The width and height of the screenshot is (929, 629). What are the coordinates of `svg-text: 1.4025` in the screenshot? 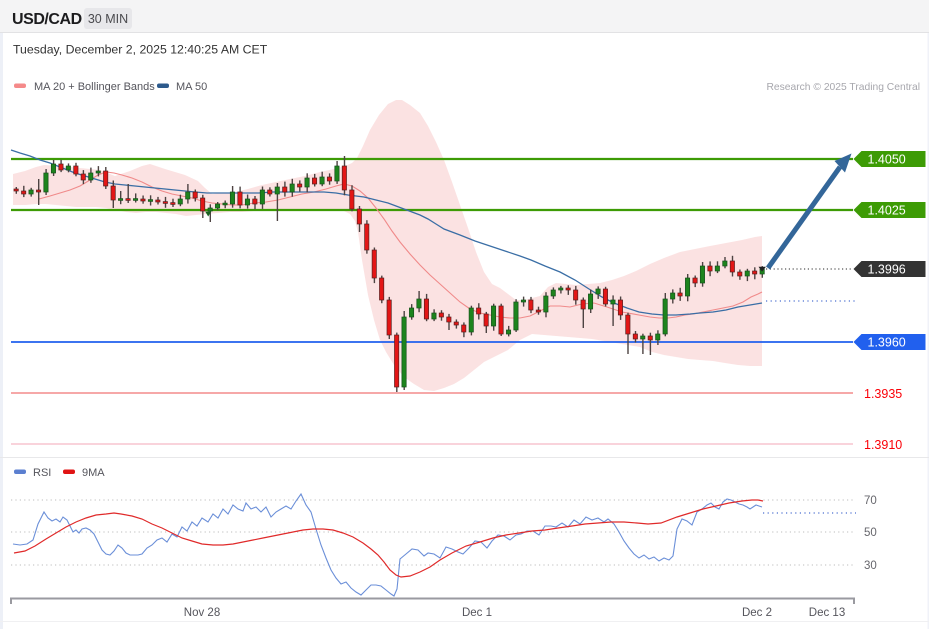 It's located at (887, 211).